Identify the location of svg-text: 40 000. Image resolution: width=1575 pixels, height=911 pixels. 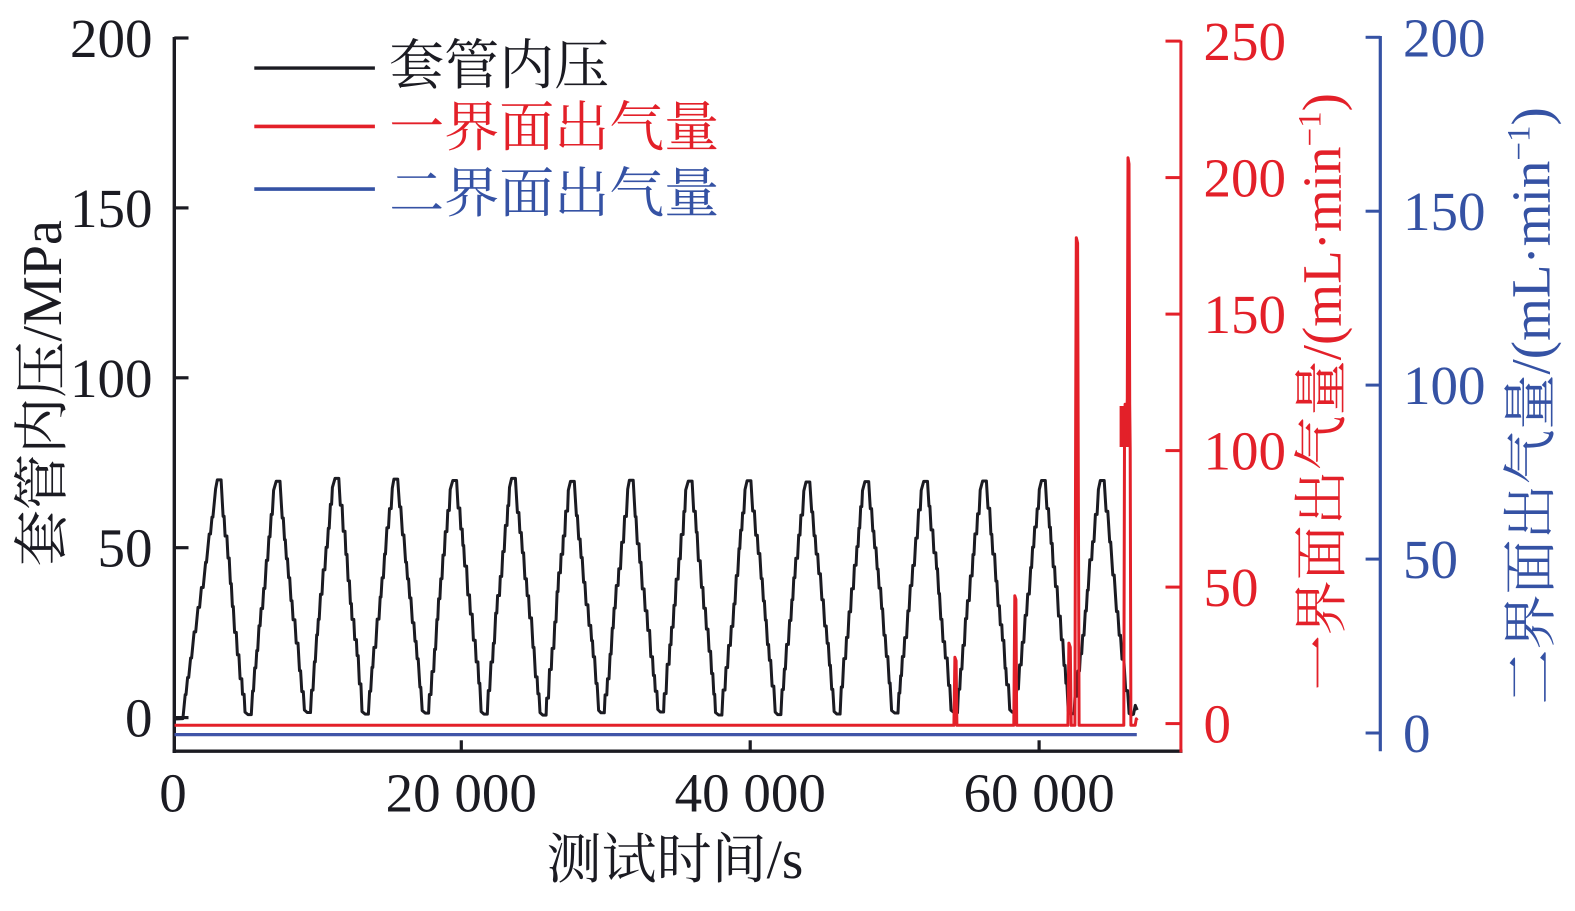
(750, 793).